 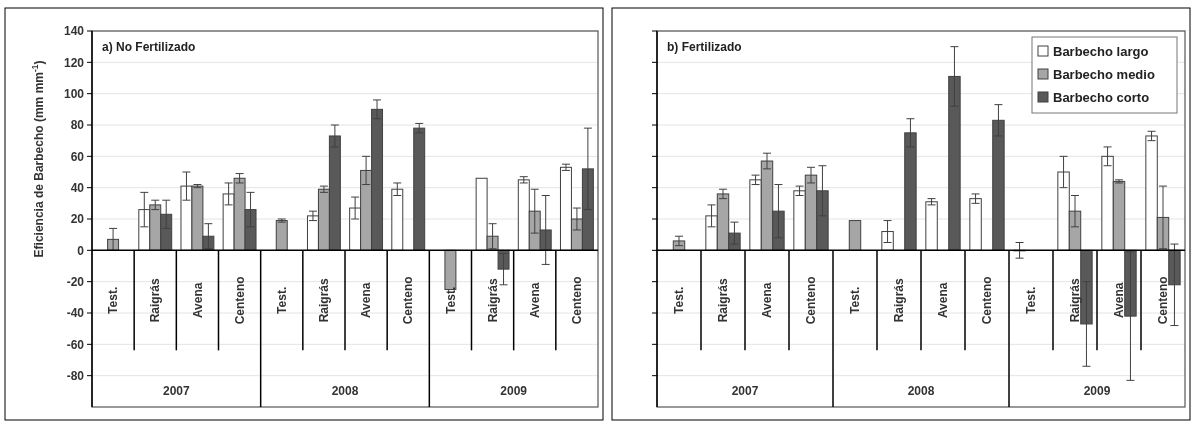 I want to click on legend-label: Barbecho medio, so click(x=1104, y=74).